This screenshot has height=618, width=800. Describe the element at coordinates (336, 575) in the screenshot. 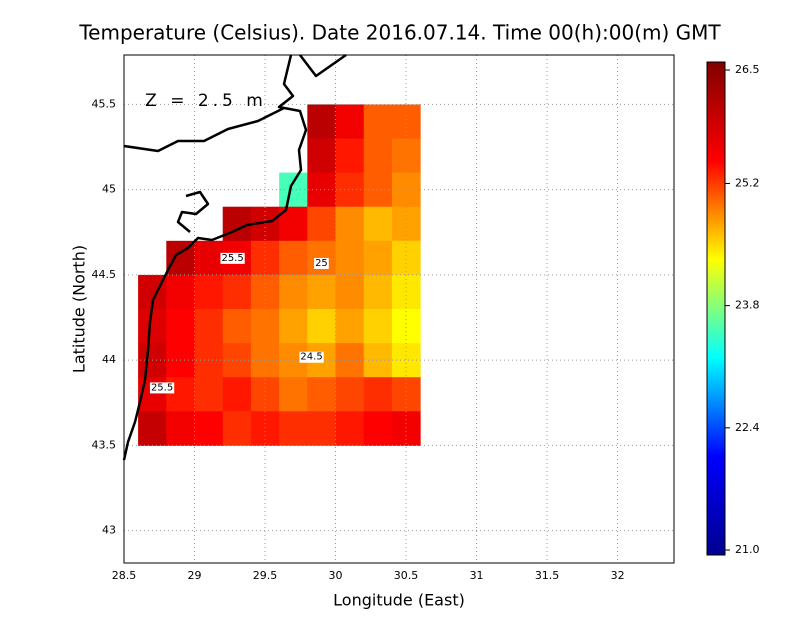

I see `x-tick-label: 30` at that location.